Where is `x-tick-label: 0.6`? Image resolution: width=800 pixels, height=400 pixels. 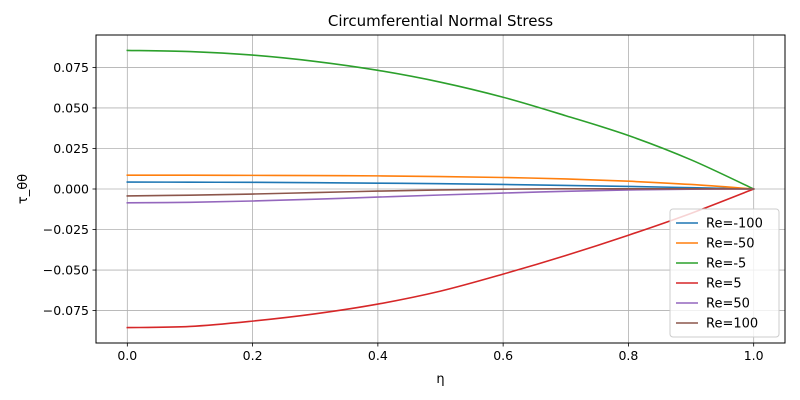
x-tick-label: 0.6 is located at coordinates (503, 355).